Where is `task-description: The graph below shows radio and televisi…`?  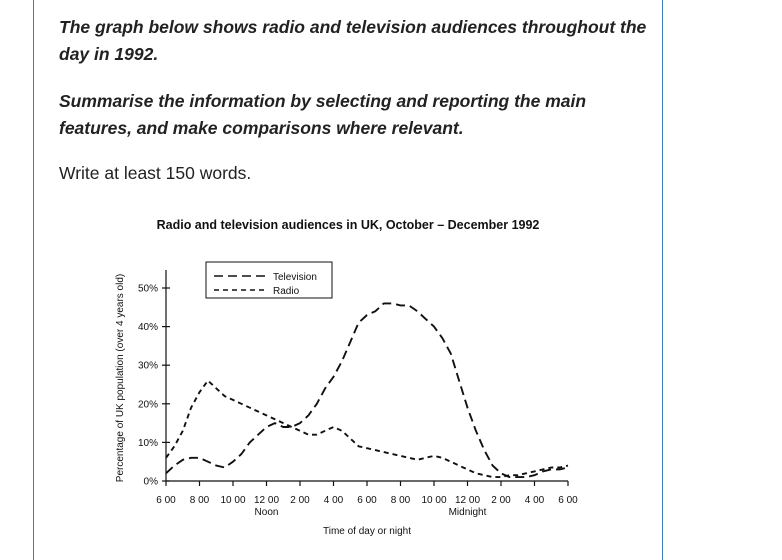
task-description: The graph below shows radio and televisi… is located at coordinates (353, 40).